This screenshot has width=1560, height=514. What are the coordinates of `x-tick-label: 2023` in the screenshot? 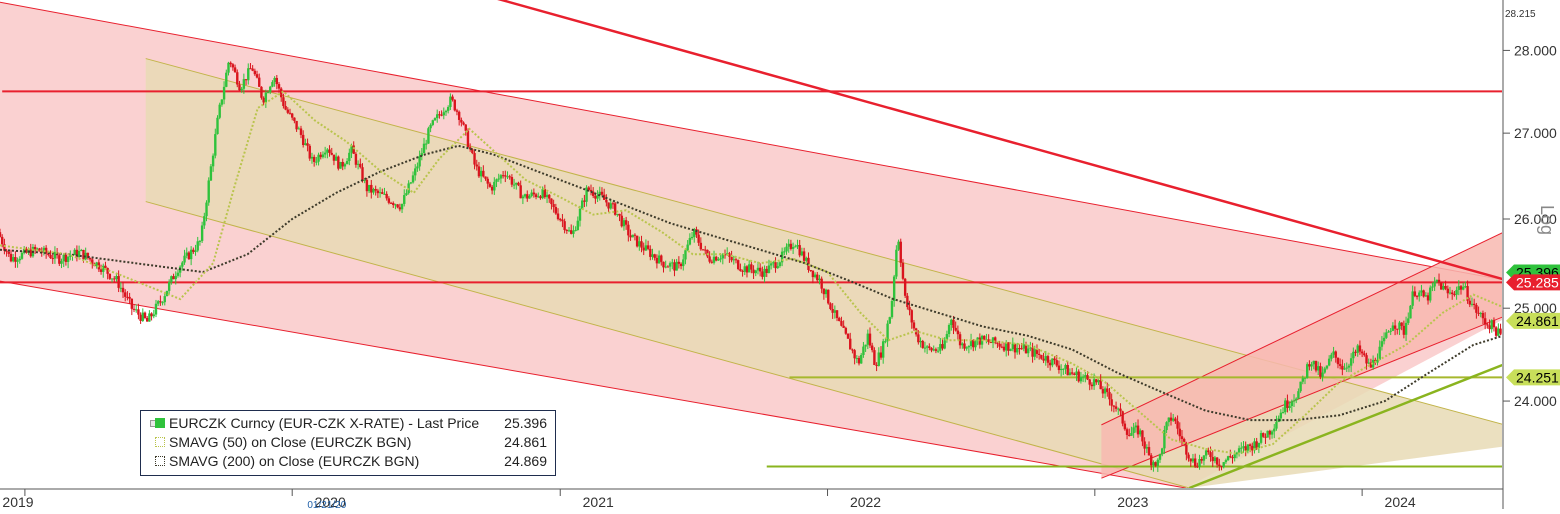 It's located at (1132, 501).